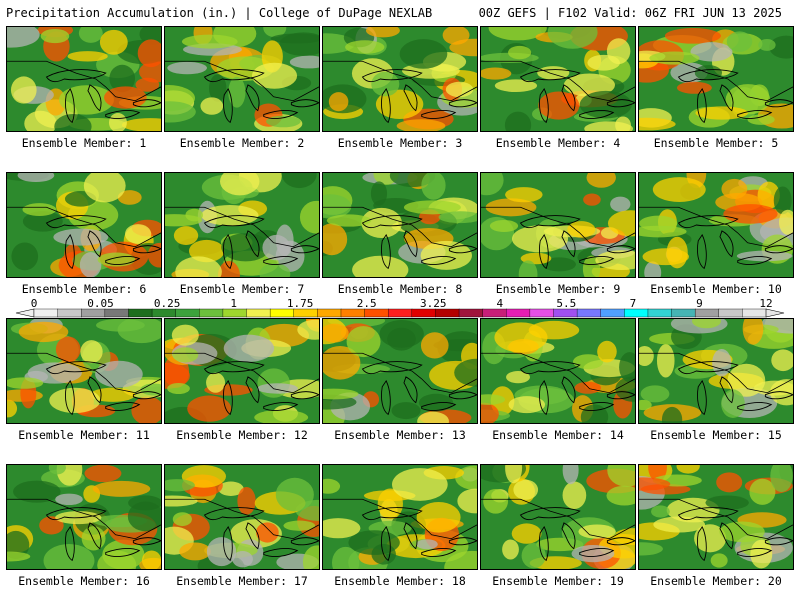 Image resolution: width=800 pixels, height=600 pixels. I want to click on ensemble-member-panel: Ensemble Member: 10, so click(716, 234).